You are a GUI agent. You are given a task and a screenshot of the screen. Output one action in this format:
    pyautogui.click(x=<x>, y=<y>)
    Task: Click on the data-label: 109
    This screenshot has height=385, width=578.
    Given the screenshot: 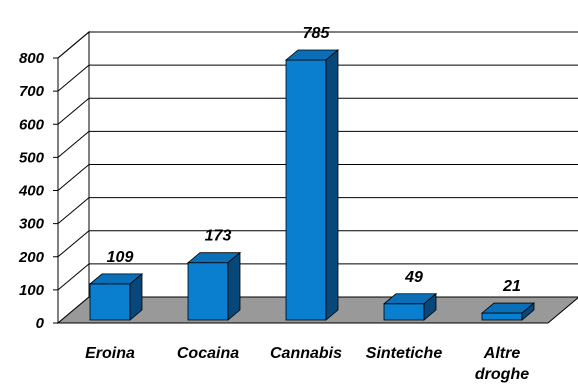 What is the action you would take?
    pyautogui.click(x=120, y=257)
    